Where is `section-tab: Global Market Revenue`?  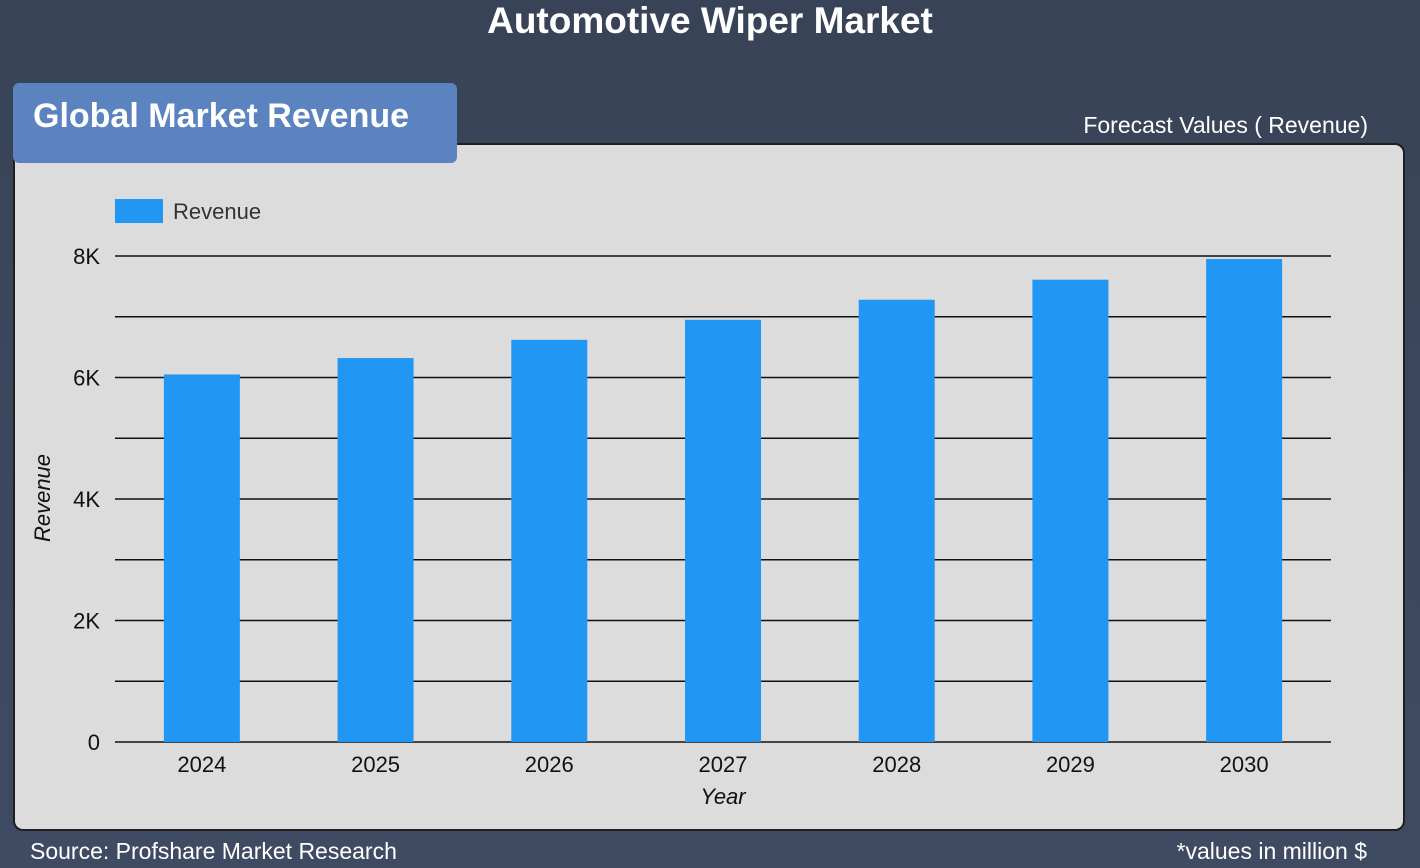 section-tab: Global Market Revenue is located at coordinates (235, 123).